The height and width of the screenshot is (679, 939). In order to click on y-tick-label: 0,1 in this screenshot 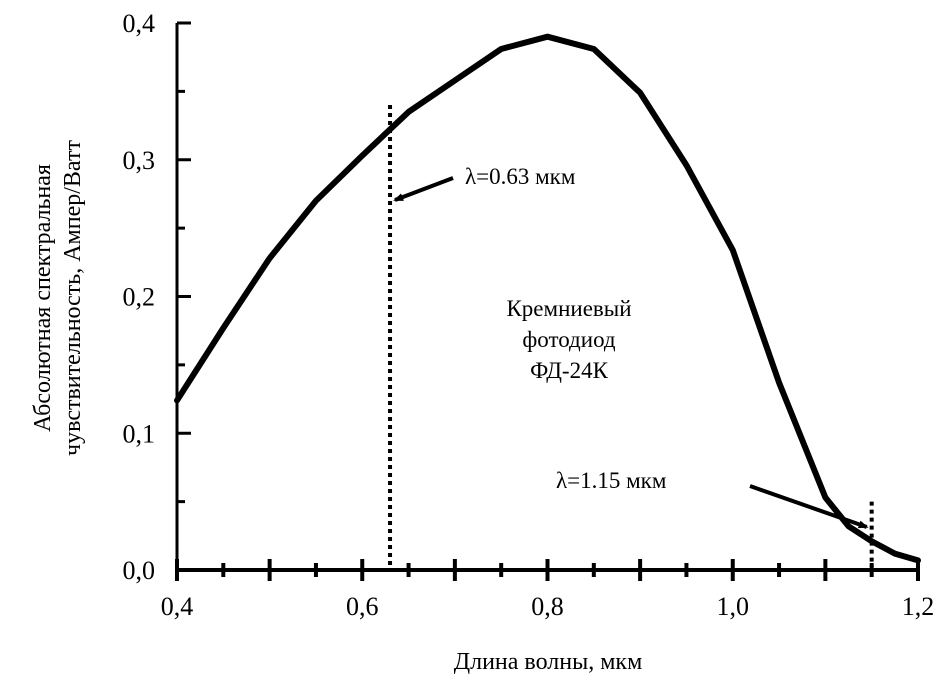, I will do `click(139, 433)`.